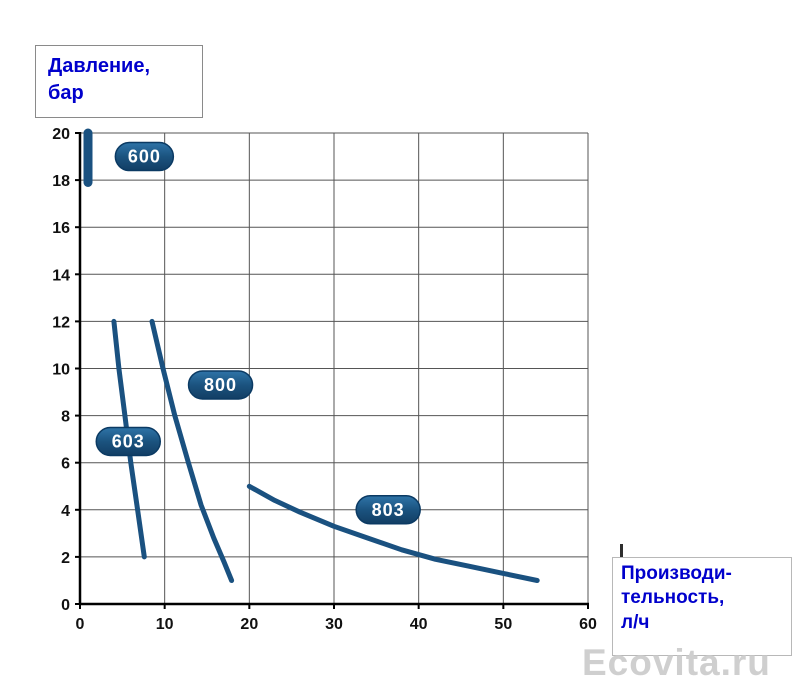  What do you see at coordinates (119, 81) in the screenshot?
I see `y-axis-label-box: Давление, бар` at bounding box center [119, 81].